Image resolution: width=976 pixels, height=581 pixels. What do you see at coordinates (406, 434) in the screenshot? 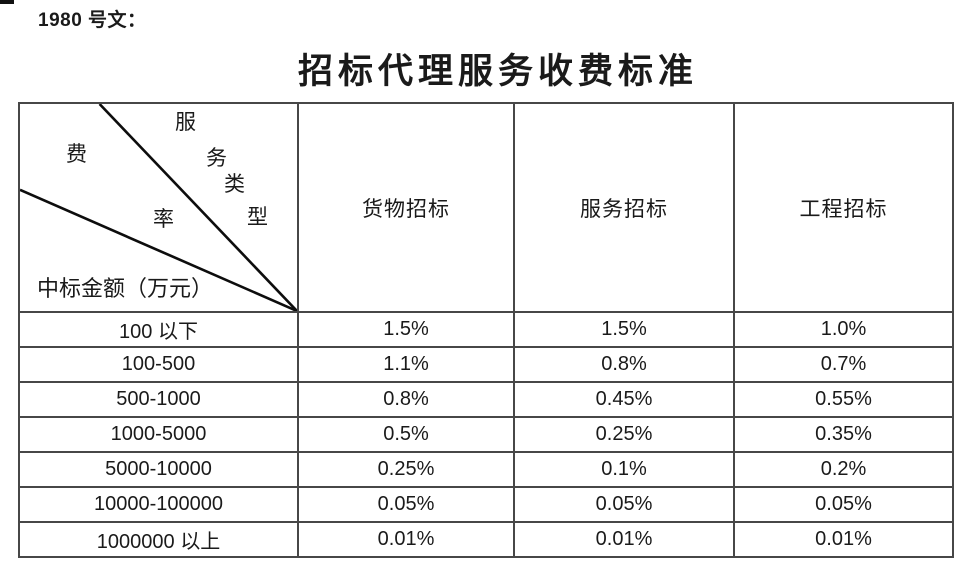
I see `fee-cell: 0.5%` at bounding box center [406, 434].